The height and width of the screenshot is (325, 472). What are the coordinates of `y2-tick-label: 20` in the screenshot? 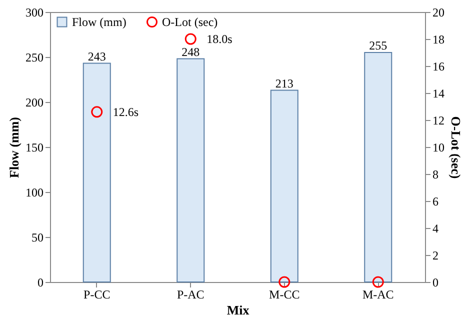 It's located at (438, 13).